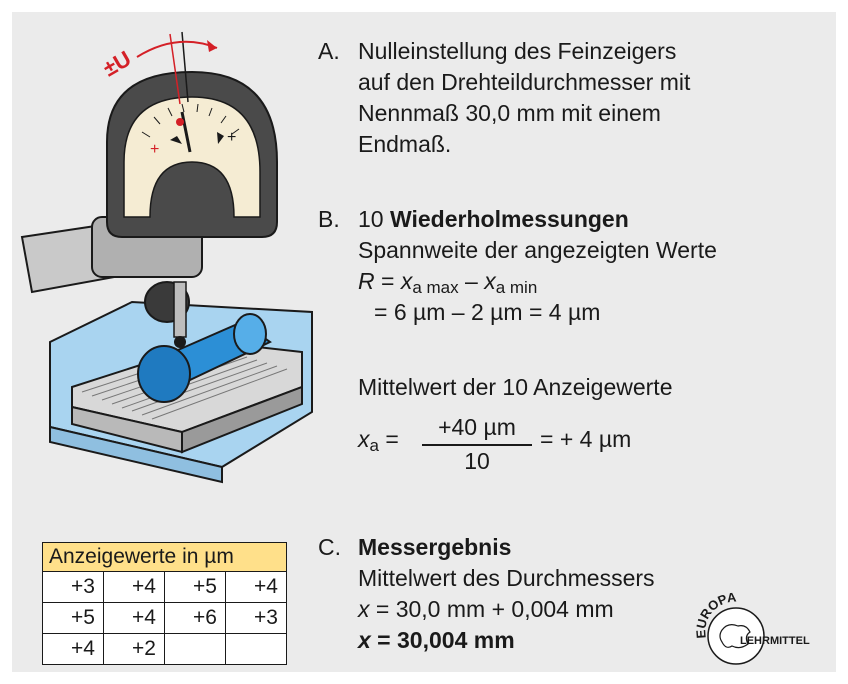 The image size is (848, 684). Describe the element at coordinates (212, 46) in the screenshot. I see `tolerance-arc-arrow` at that location.